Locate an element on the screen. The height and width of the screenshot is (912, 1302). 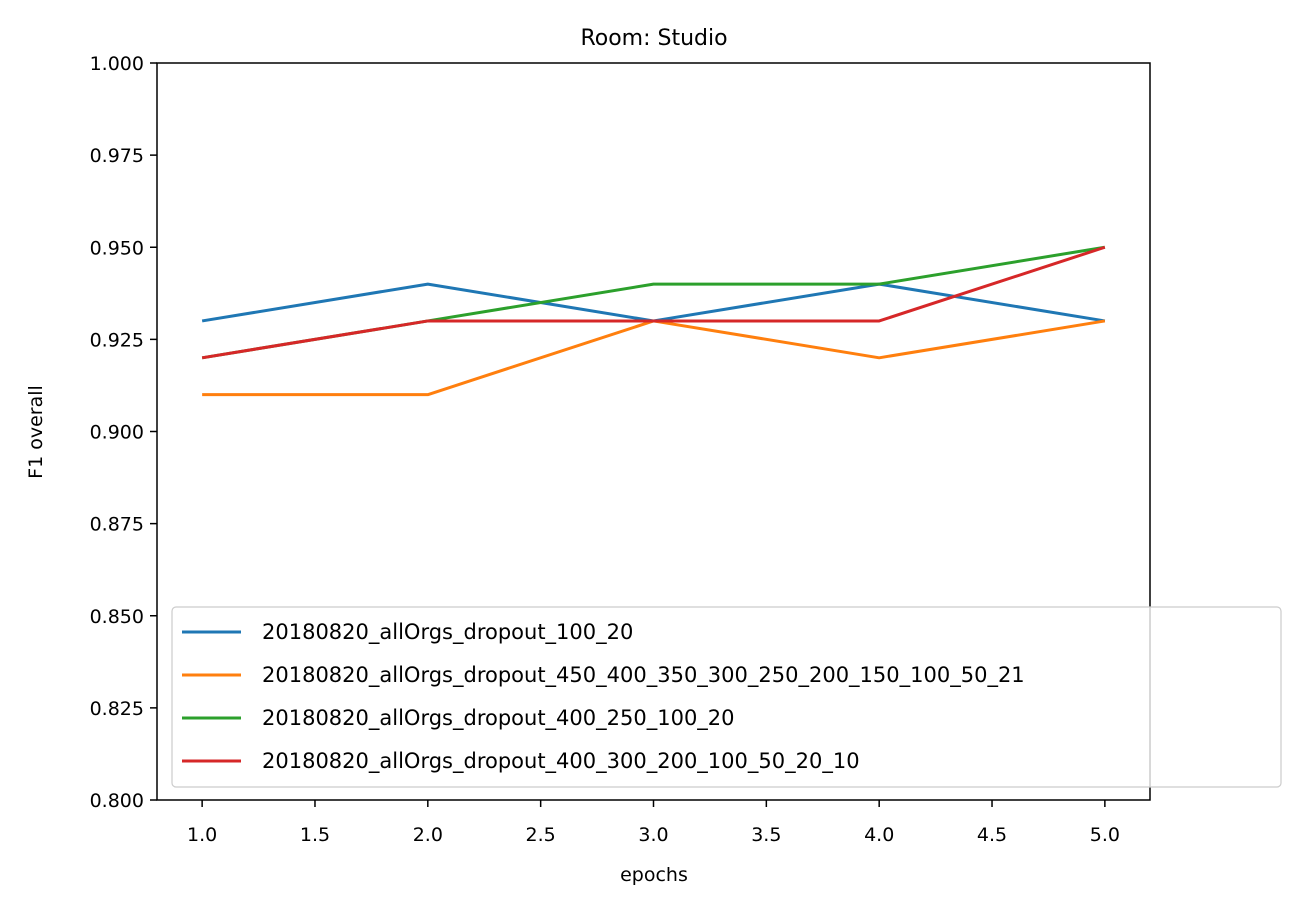
legend-label: 20180820_allOrgs_dropout_400_250_100_20 is located at coordinates (498, 718).